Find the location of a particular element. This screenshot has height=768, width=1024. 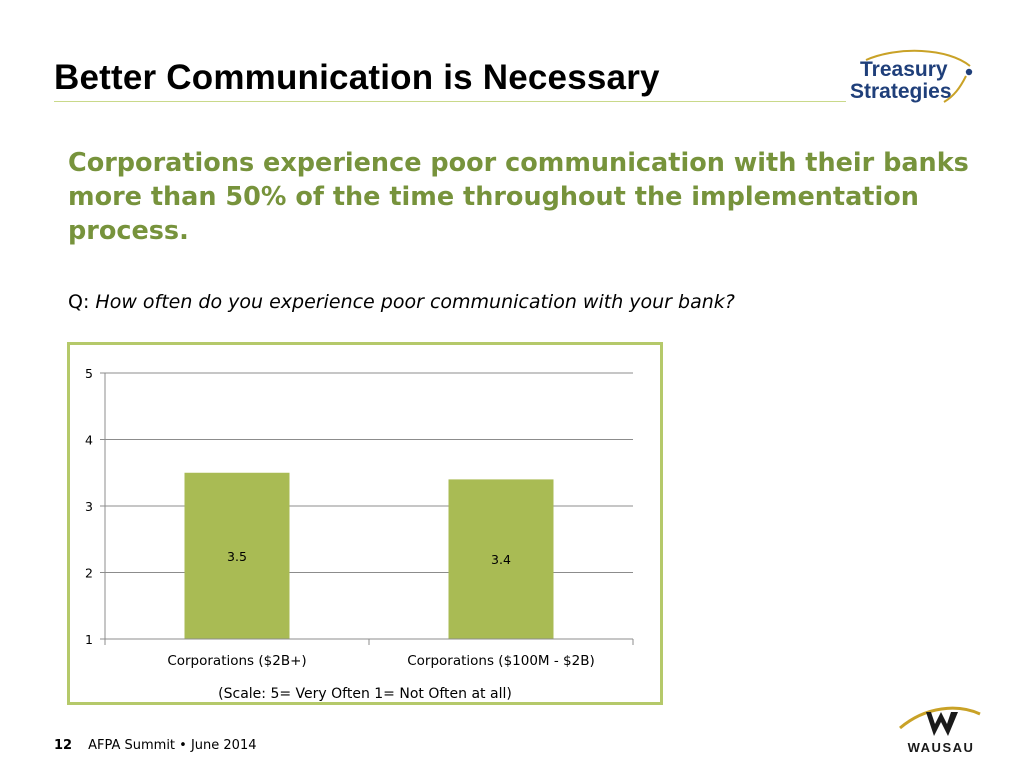

footer: 12 AFPA Summit • June 2014 is located at coordinates (155, 745).